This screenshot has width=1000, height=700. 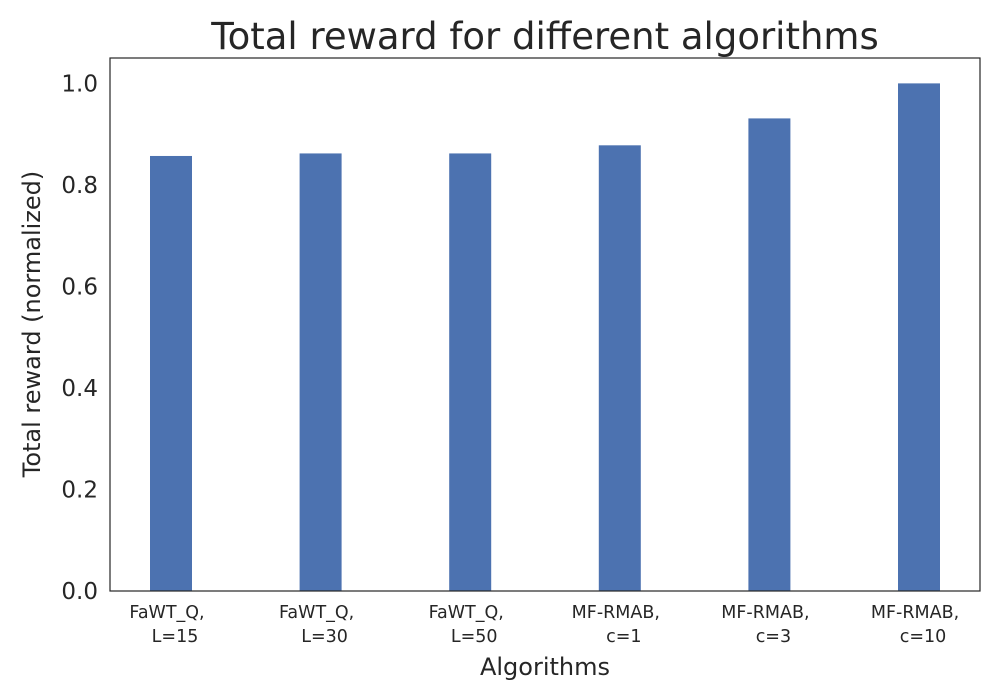 What do you see at coordinates (79, 490) in the screenshot?
I see `y-tick-label: 0.2` at bounding box center [79, 490].